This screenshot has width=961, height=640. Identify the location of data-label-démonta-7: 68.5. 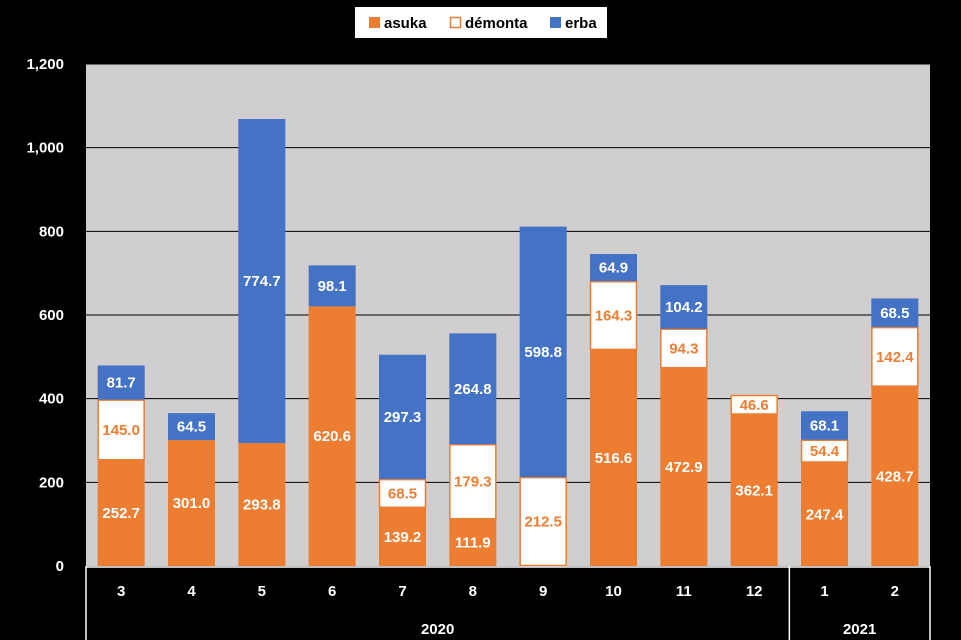
(402, 493).